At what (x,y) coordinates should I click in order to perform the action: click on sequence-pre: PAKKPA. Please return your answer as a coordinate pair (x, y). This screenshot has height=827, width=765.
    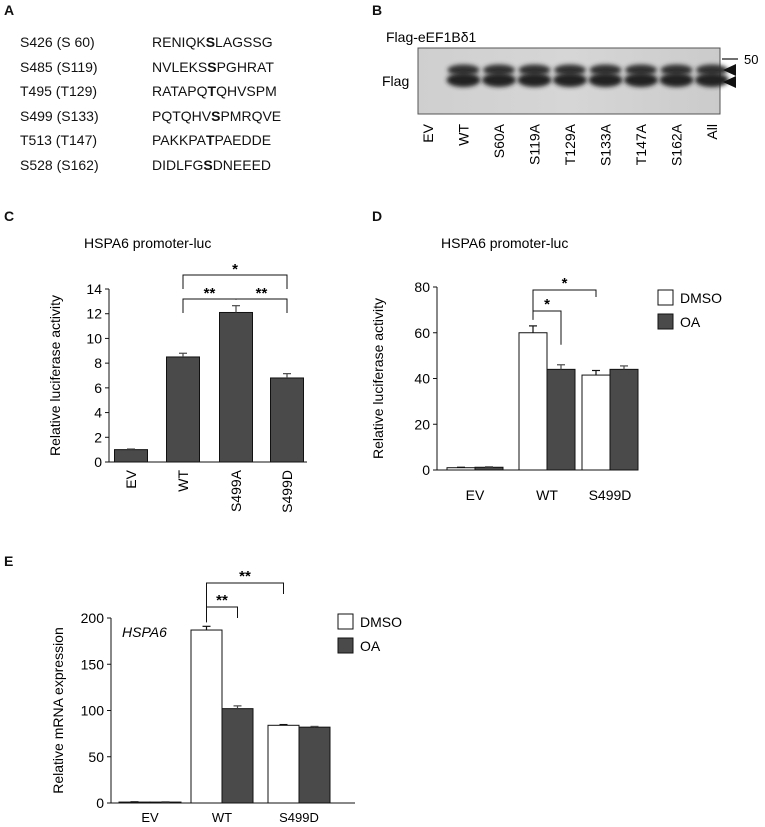
    Looking at the image, I should click on (179, 140).